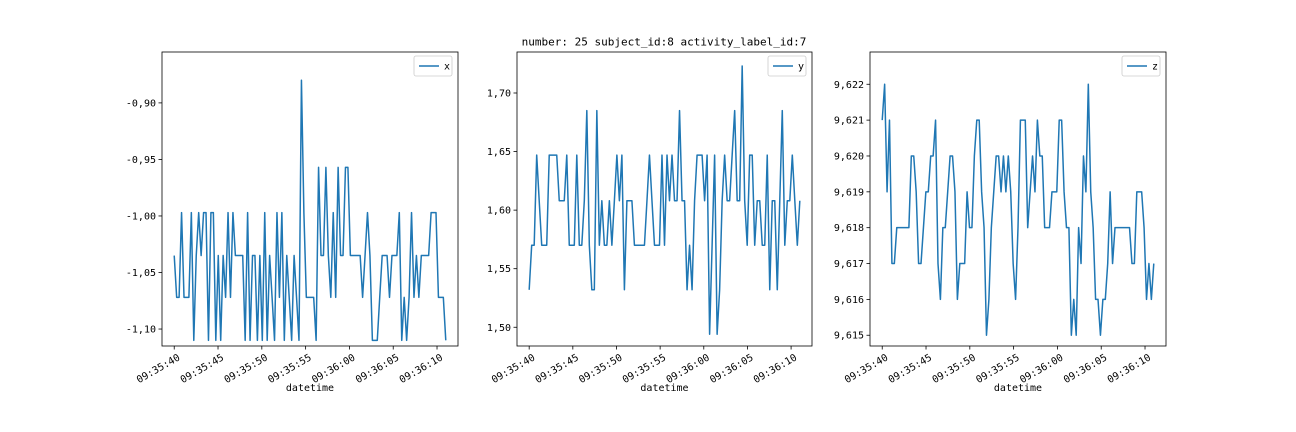 The height and width of the screenshot is (432, 1296). Describe the element at coordinates (849, 228) in the screenshot. I see `y-tick-label: 9,618` at that location.